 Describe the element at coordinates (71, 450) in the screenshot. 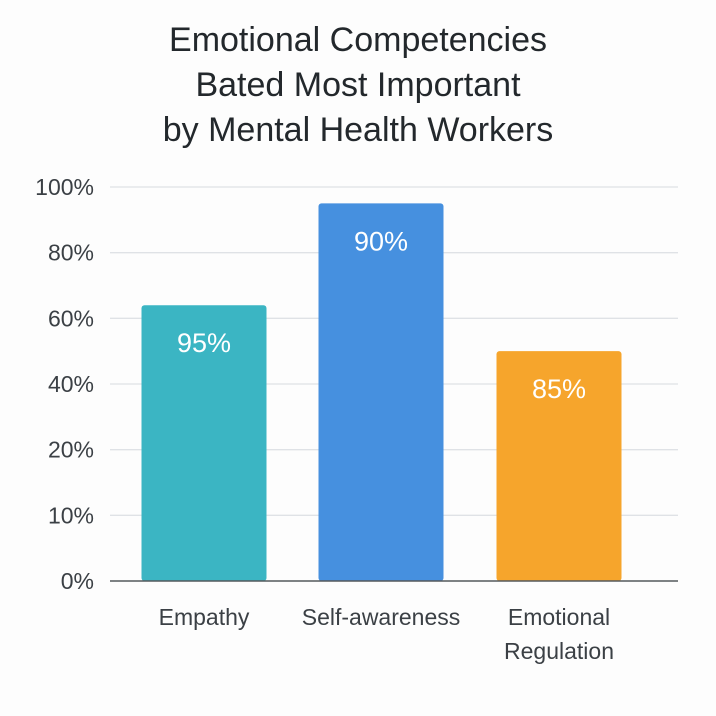

I see `y-tick-label: 20%` at that location.